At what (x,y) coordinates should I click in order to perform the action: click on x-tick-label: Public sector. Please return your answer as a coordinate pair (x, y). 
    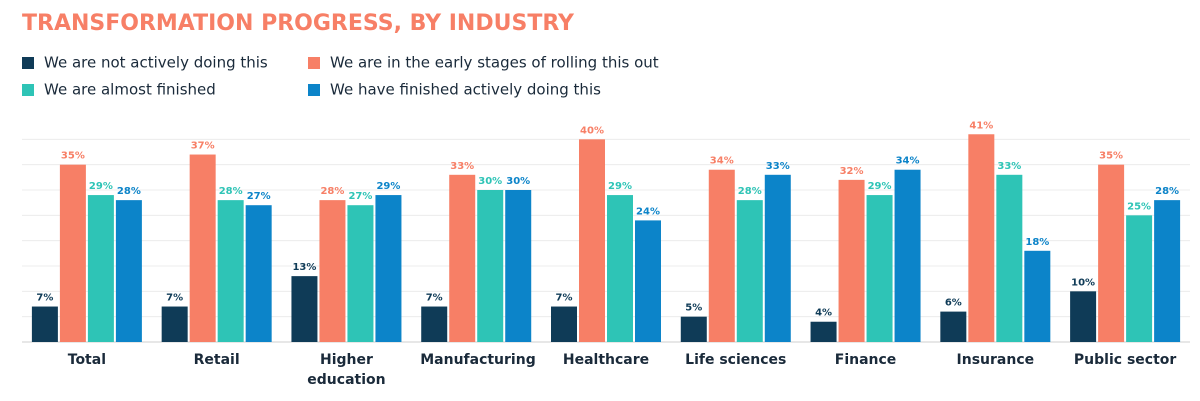
    Looking at the image, I should click on (1125, 360).